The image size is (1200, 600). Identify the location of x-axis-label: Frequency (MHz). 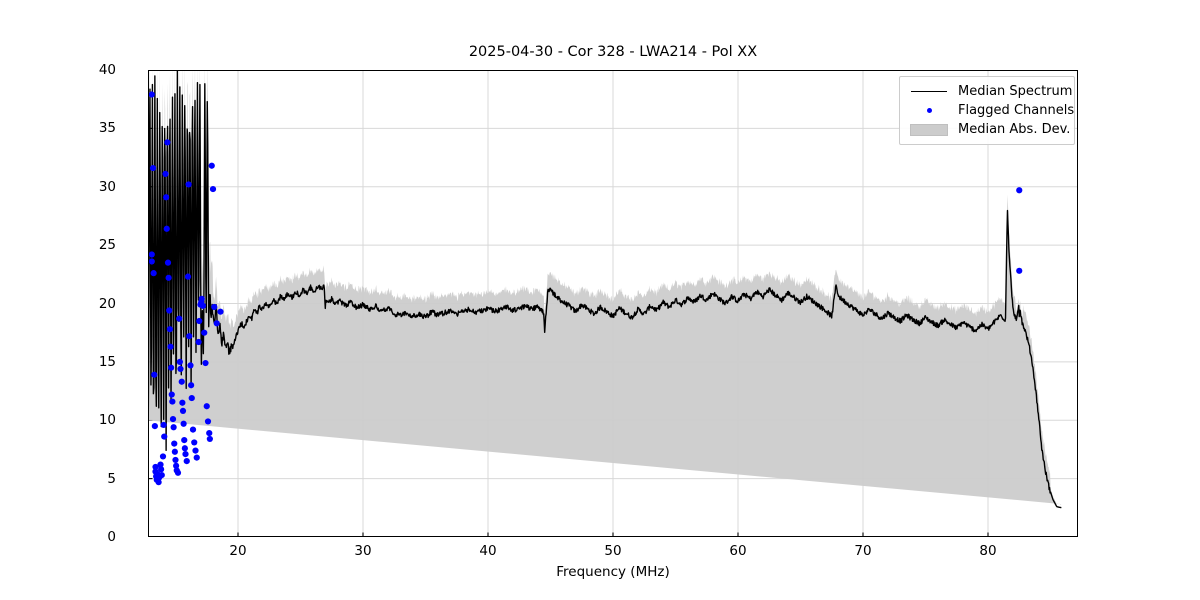
(613, 572).